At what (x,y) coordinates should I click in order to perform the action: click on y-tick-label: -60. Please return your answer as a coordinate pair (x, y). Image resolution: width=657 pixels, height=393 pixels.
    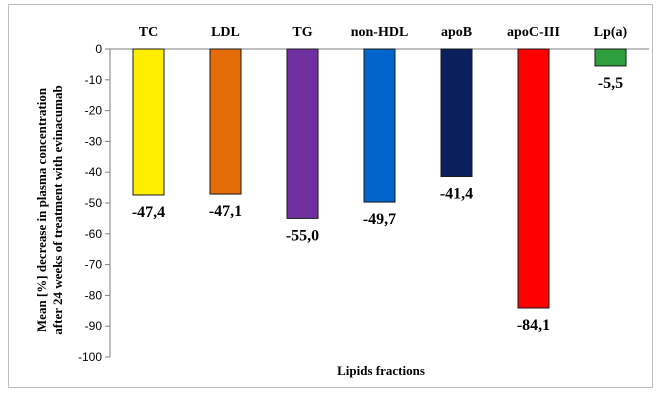
    Looking at the image, I should click on (94, 234).